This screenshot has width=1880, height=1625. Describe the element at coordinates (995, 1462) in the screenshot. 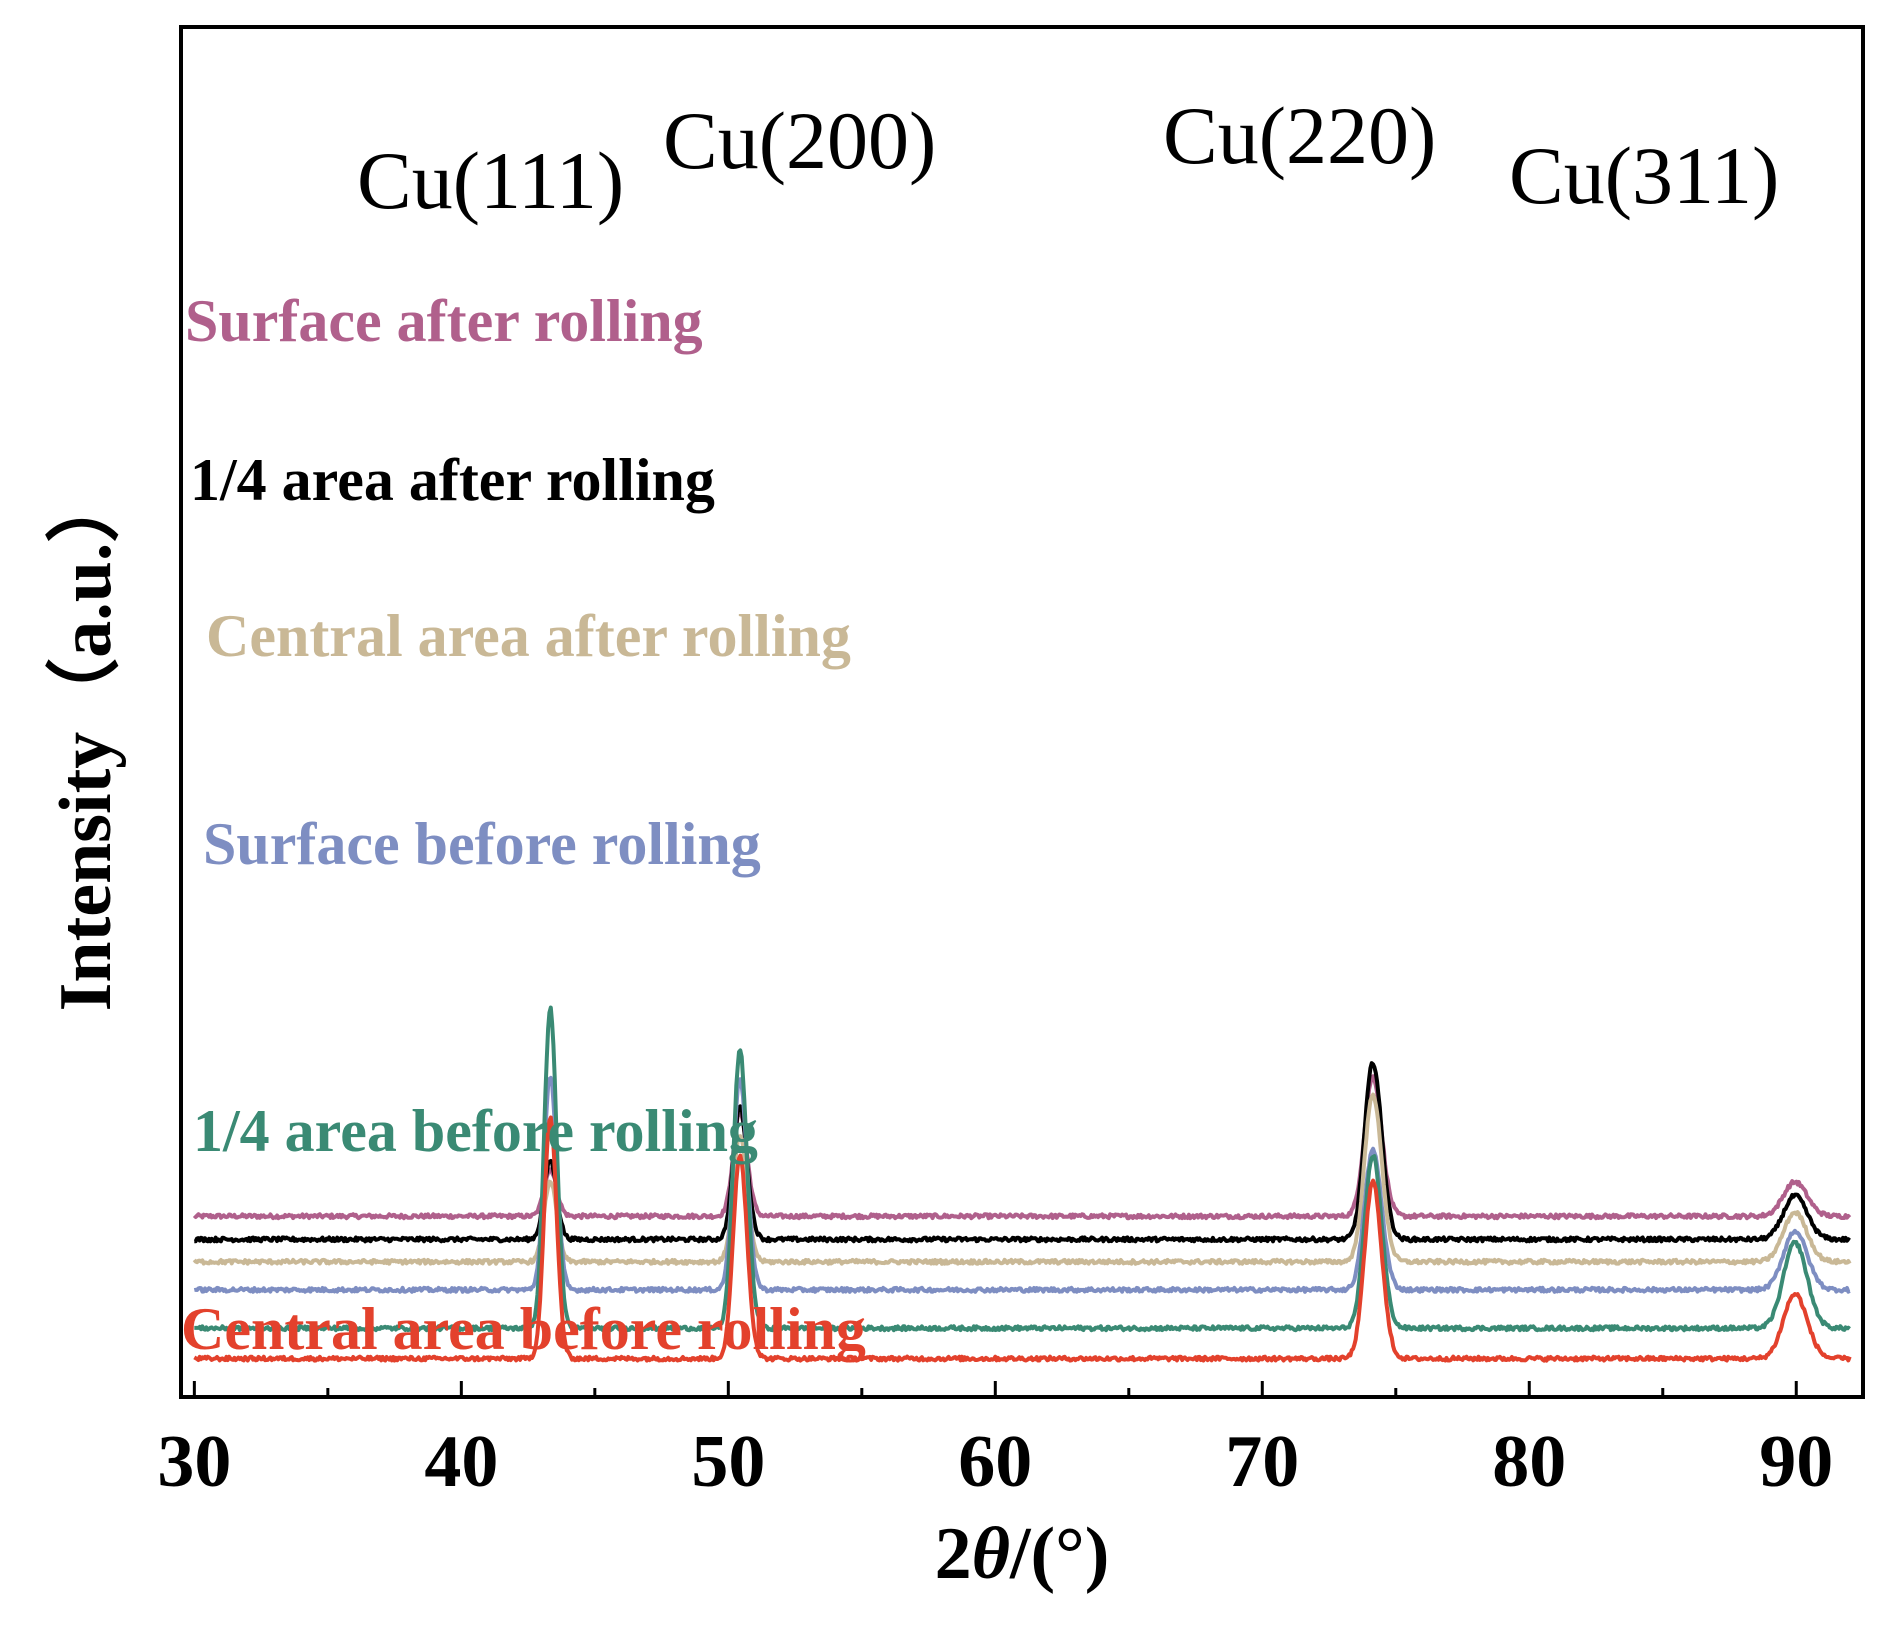

I see `x-tick-label: 60` at that location.